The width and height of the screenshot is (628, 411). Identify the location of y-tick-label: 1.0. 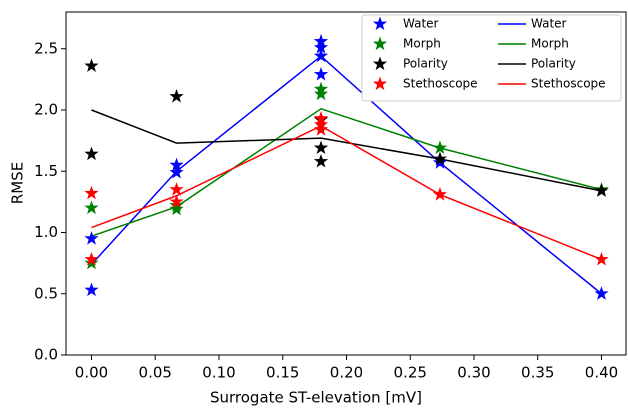
(46, 232).